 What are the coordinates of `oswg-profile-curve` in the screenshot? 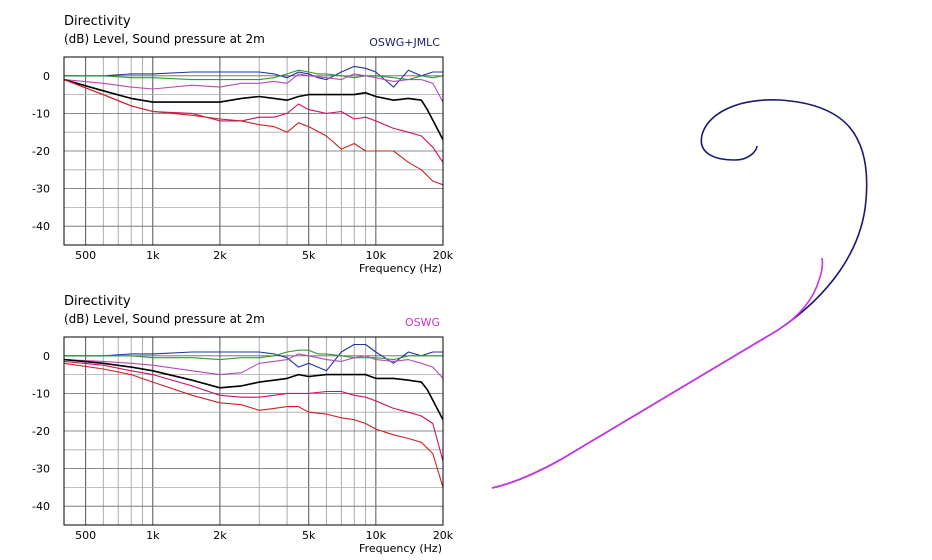 It's located at (657, 373).